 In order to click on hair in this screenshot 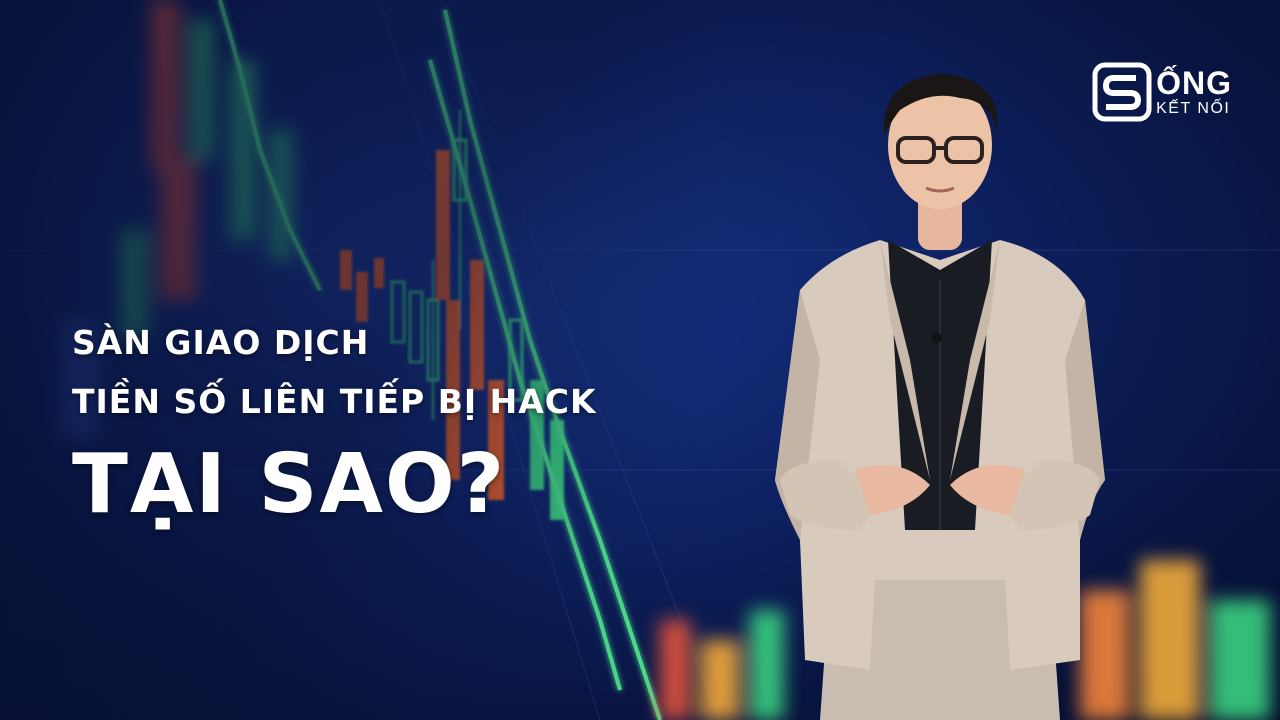, I will do `click(941, 104)`.